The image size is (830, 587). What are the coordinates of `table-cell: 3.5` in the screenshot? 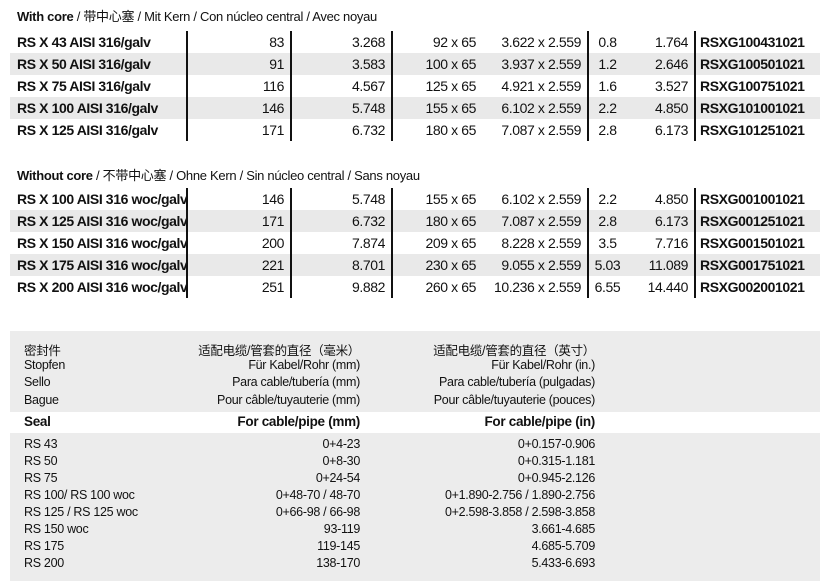 It's located at (607, 243).